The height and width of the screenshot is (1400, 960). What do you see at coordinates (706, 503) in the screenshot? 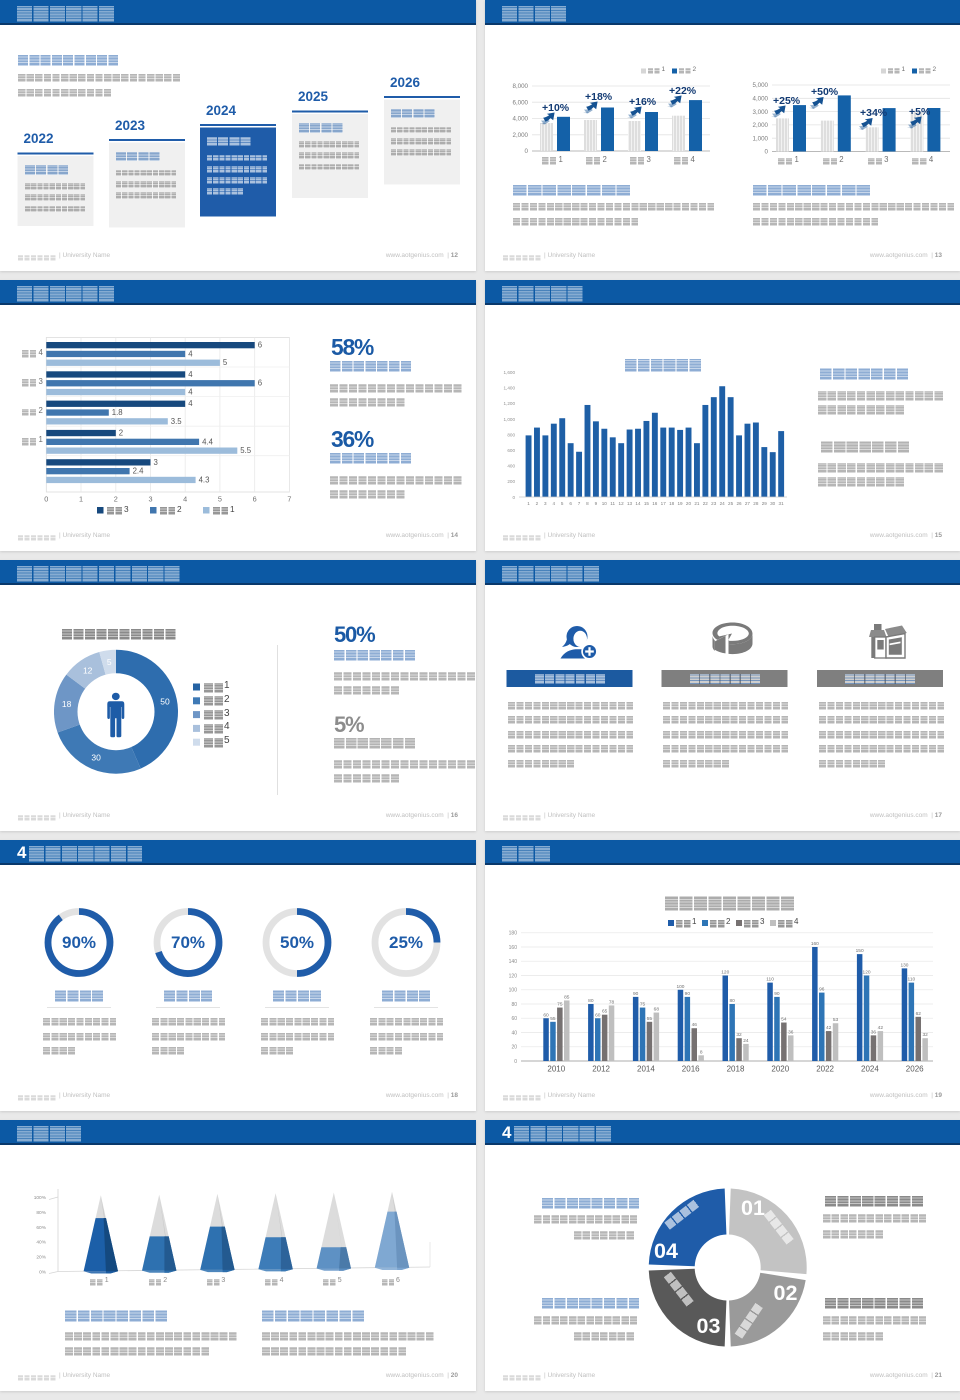
I see `svg-text: 22` at bounding box center [706, 503].